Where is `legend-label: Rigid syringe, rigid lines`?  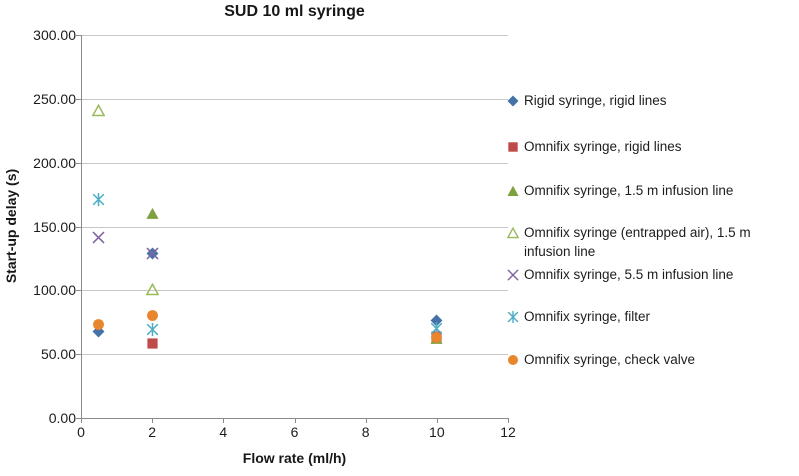
legend-label: Rigid syringe, rigid lines is located at coordinates (595, 100).